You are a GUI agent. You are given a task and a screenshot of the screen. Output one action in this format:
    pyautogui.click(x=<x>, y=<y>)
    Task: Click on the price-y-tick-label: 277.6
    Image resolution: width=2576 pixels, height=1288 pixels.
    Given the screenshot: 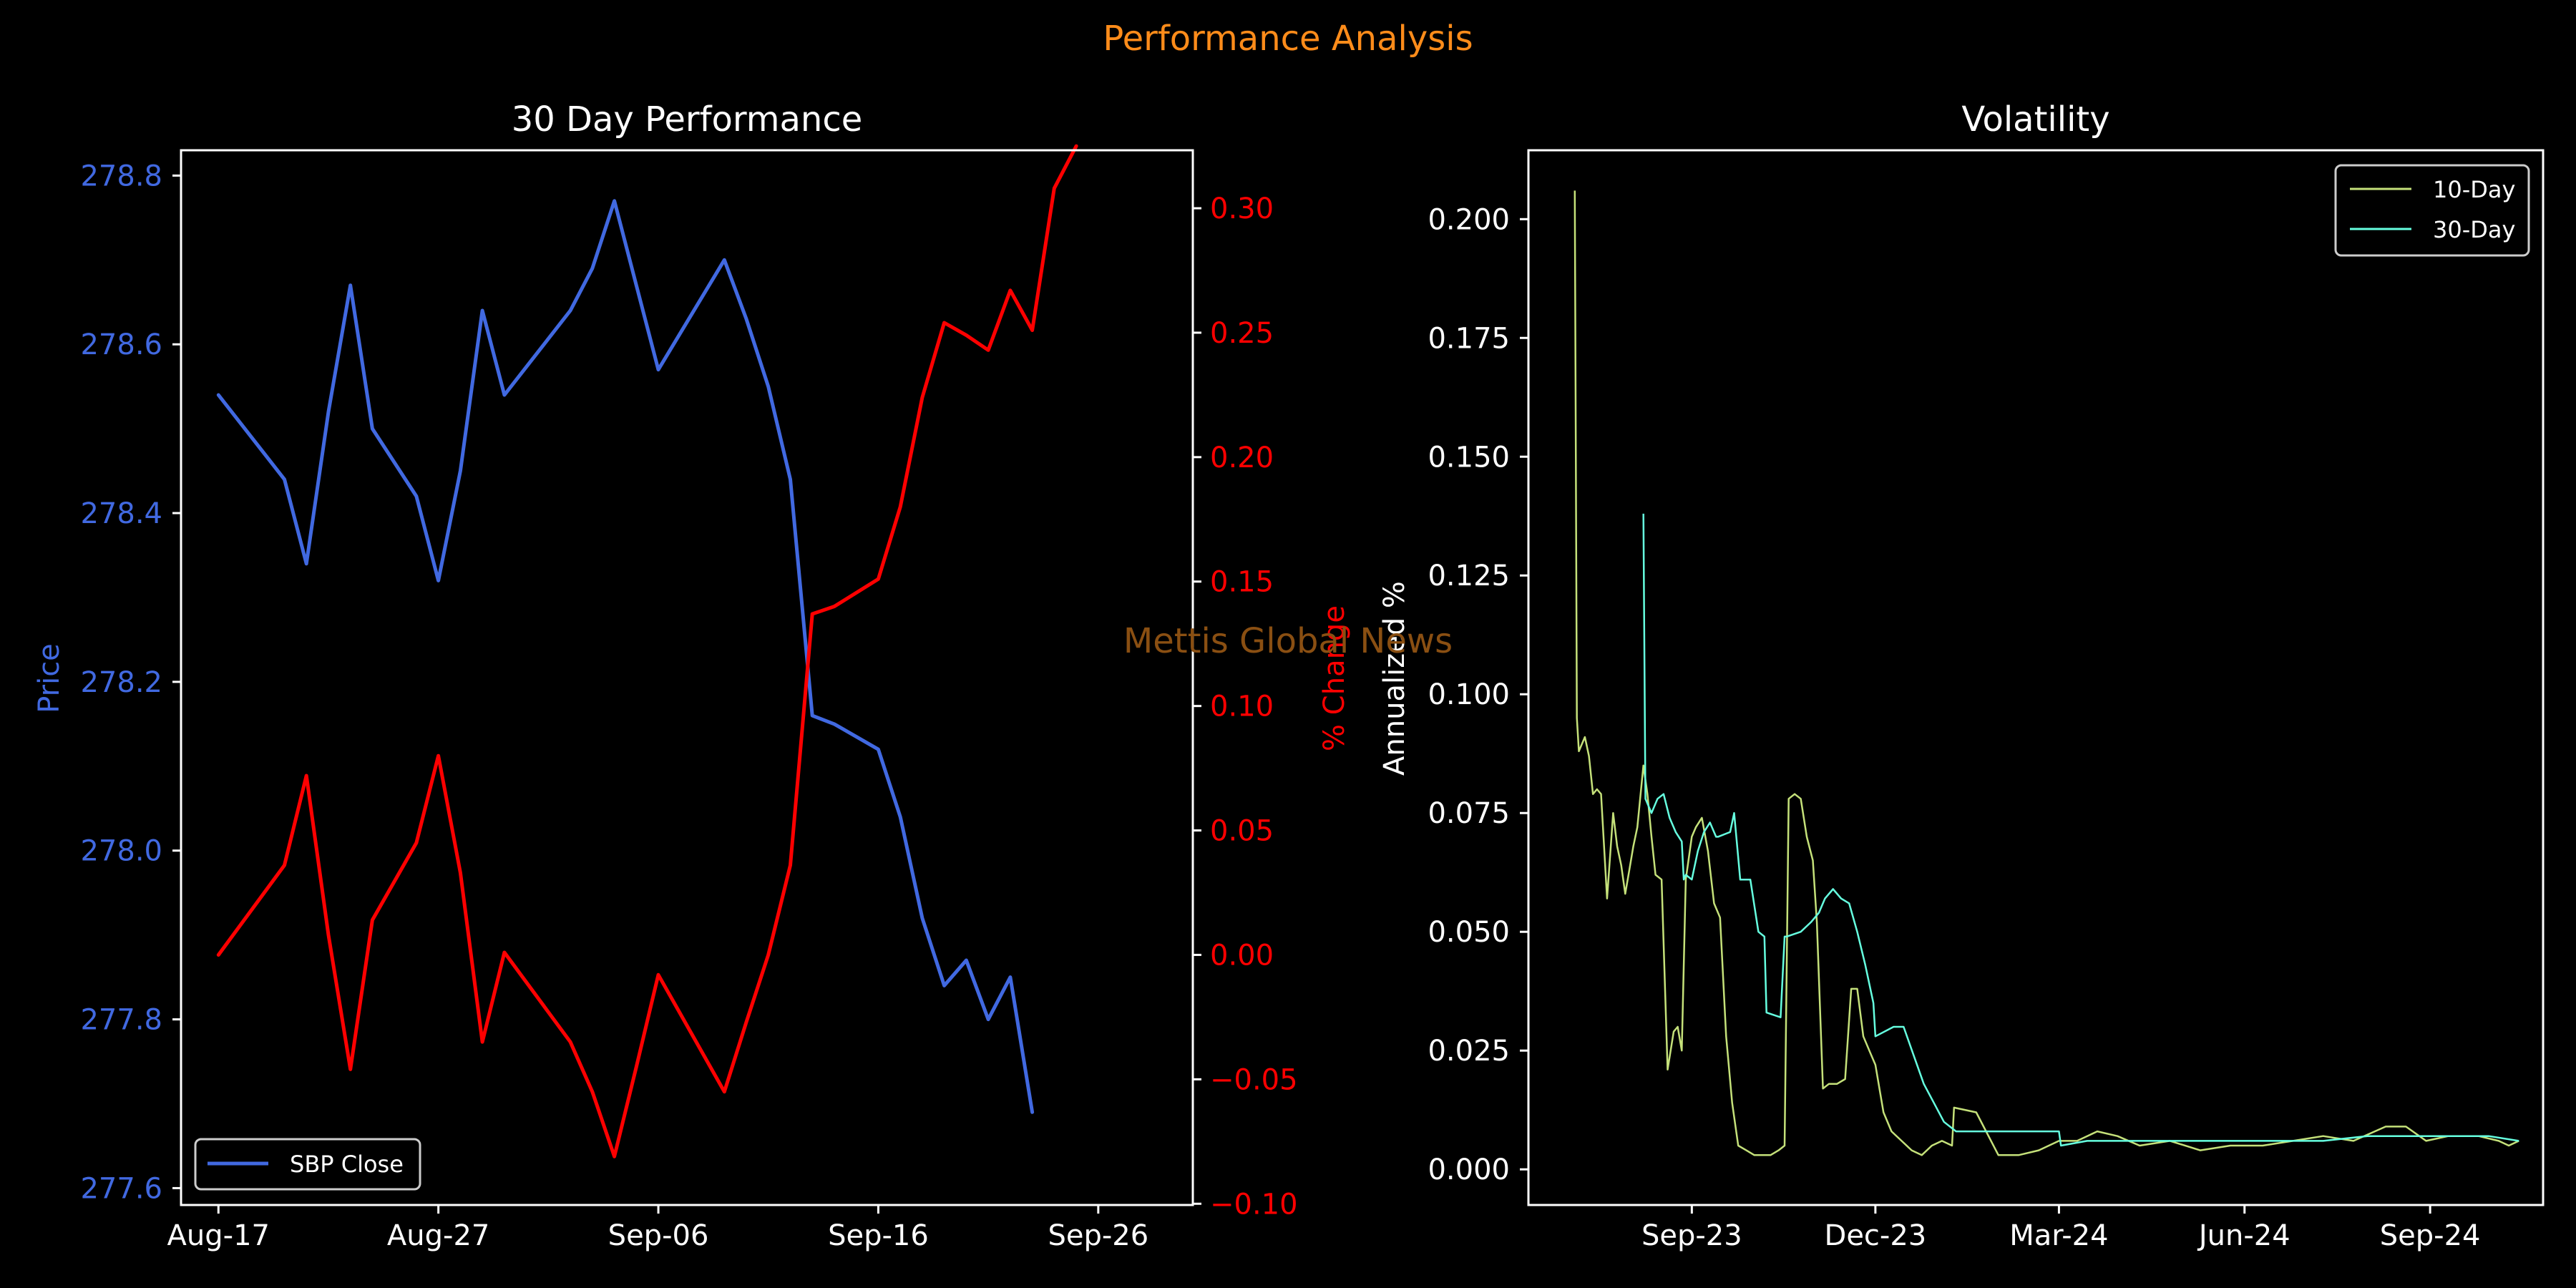 What is the action you would take?
    pyautogui.click(x=121, y=1188)
    